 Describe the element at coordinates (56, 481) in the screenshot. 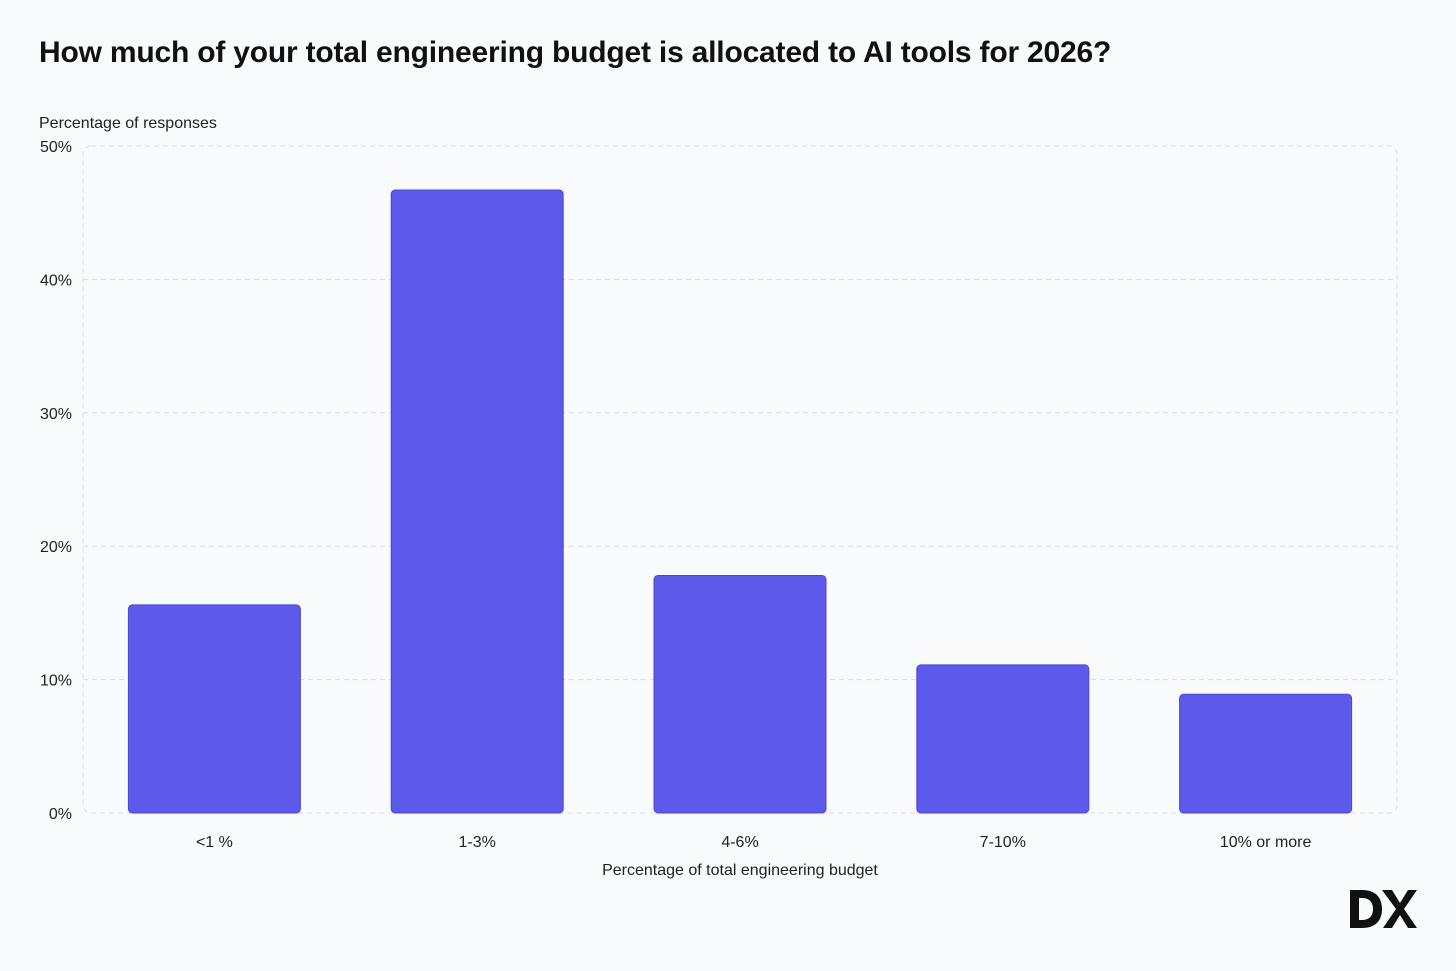

I see `y-tick-labels: 0% 10% 20% 30% 40% 50%` at that location.